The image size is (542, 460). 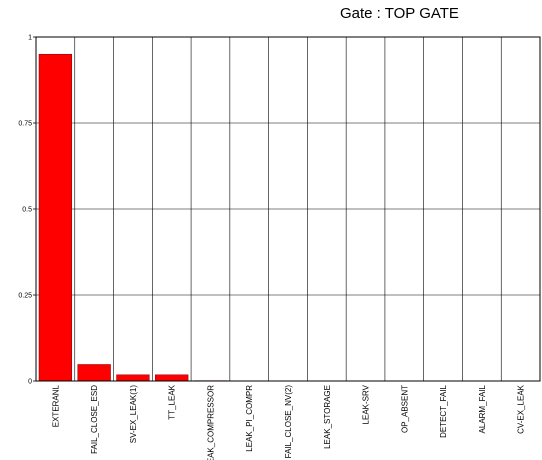 I want to click on x-category-label: OP_ABSENT, so click(x=404, y=409).